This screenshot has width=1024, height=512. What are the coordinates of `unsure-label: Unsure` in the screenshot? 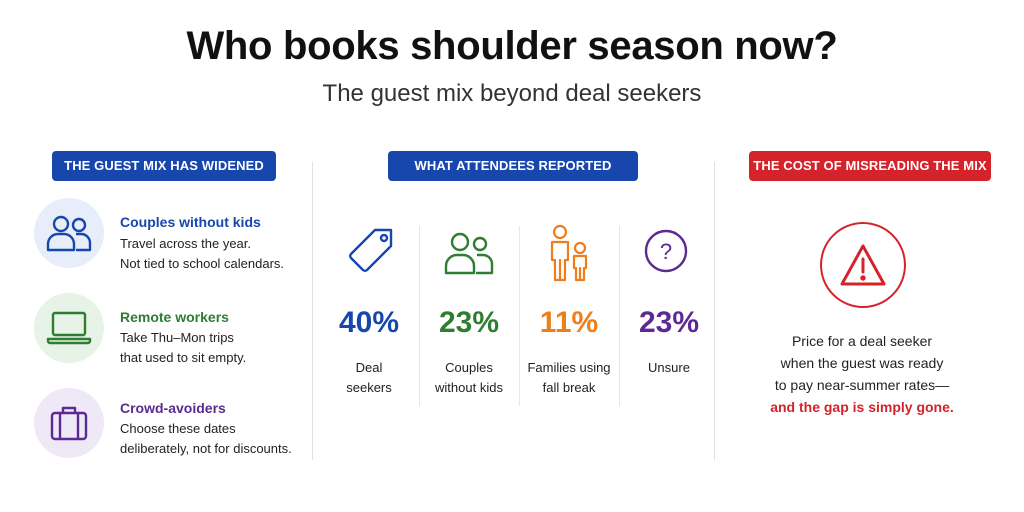 It's located at (669, 368).